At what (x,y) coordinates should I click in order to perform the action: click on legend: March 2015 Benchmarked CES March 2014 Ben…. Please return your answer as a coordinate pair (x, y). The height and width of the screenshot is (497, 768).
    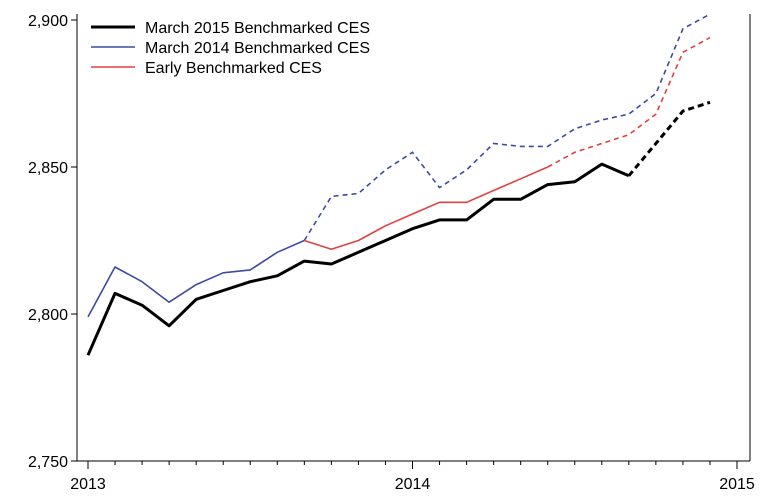
    Looking at the image, I should click on (230, 48).